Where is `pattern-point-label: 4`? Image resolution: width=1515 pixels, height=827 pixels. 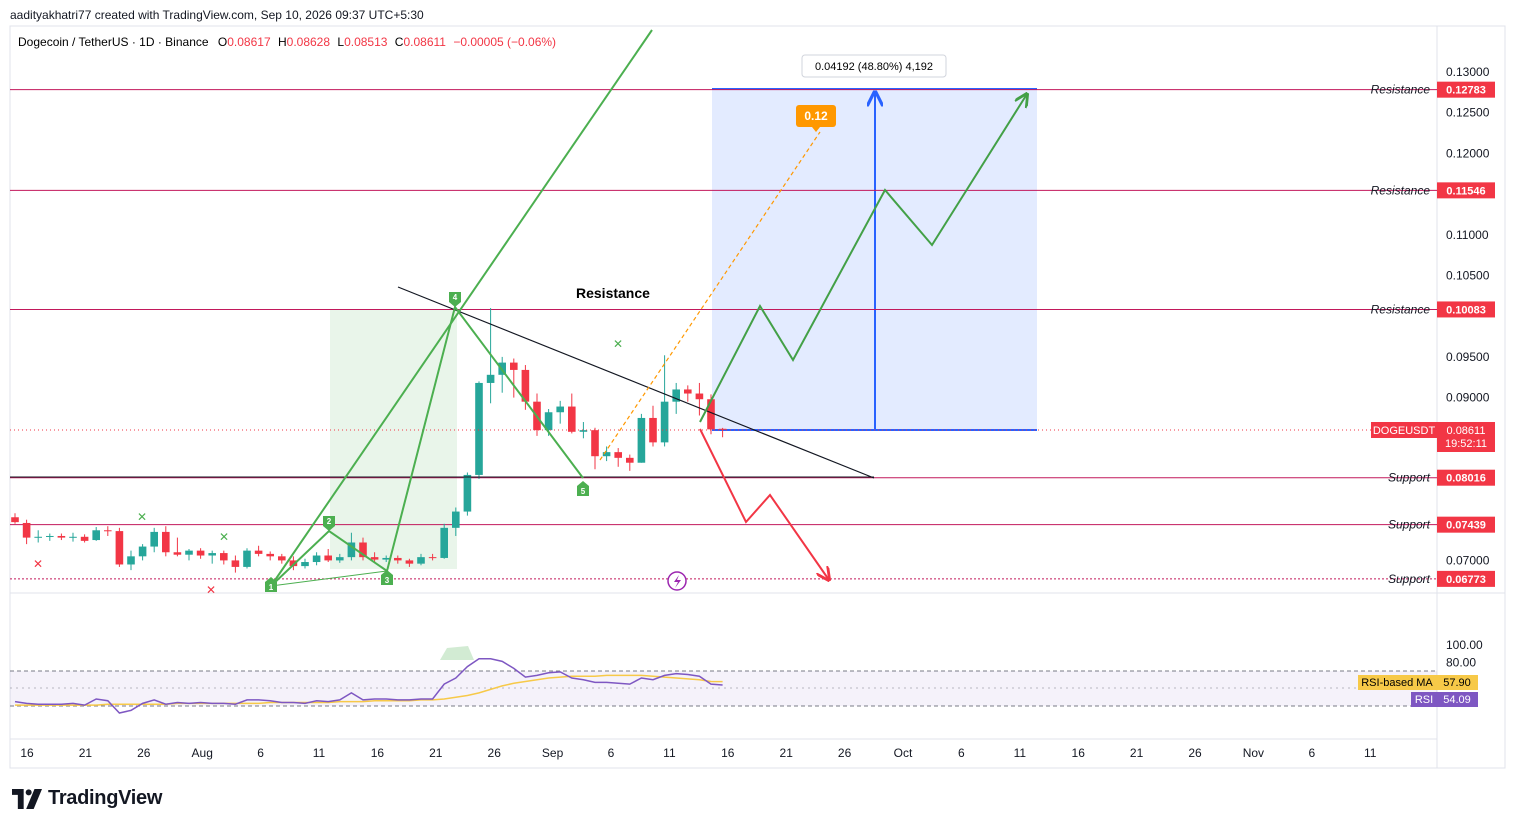
pattern-point-label: 4 is located at coordinates (455, 297).